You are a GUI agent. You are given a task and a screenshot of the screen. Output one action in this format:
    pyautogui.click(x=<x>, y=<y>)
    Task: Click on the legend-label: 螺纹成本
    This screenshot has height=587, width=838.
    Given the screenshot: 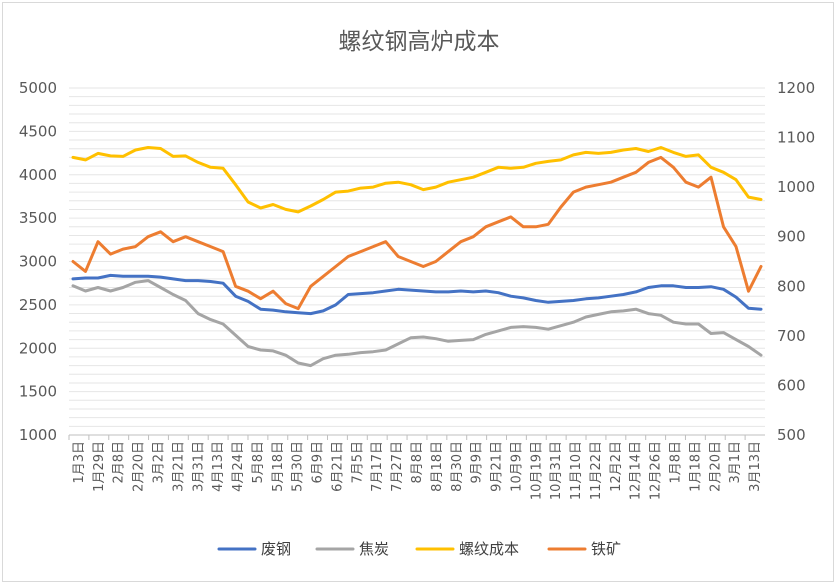 What is the action you would take?
    pyautogui.click(x=489, y=549)
    